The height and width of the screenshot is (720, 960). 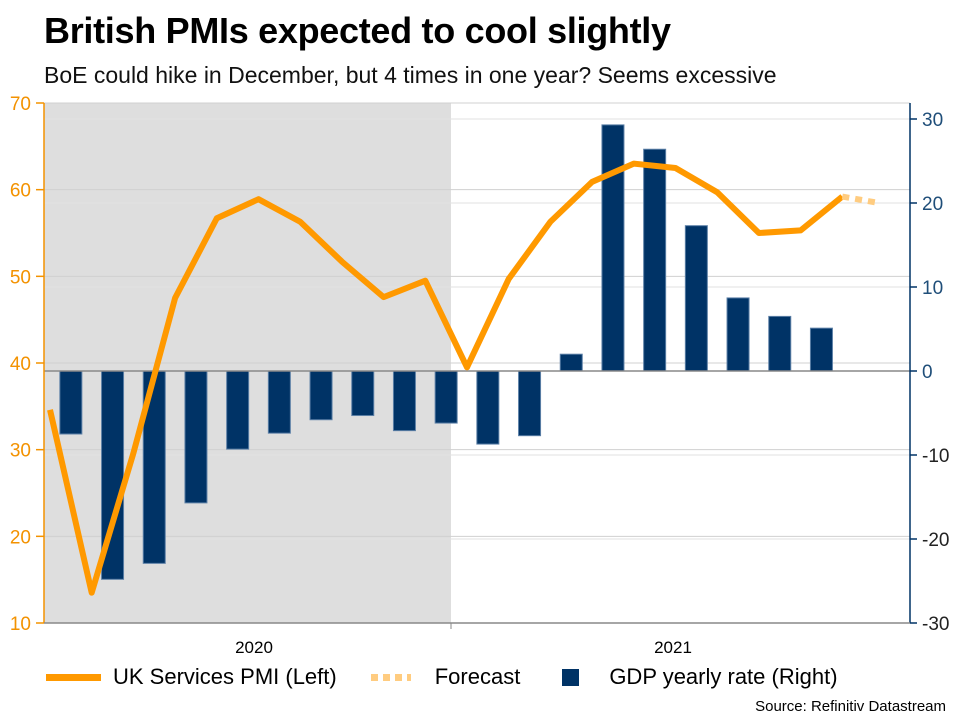 What do you see at coordinates (477, 639) in the screenshot?
I see `x-axis: 2020 2021` at bounding box center [477, 639].